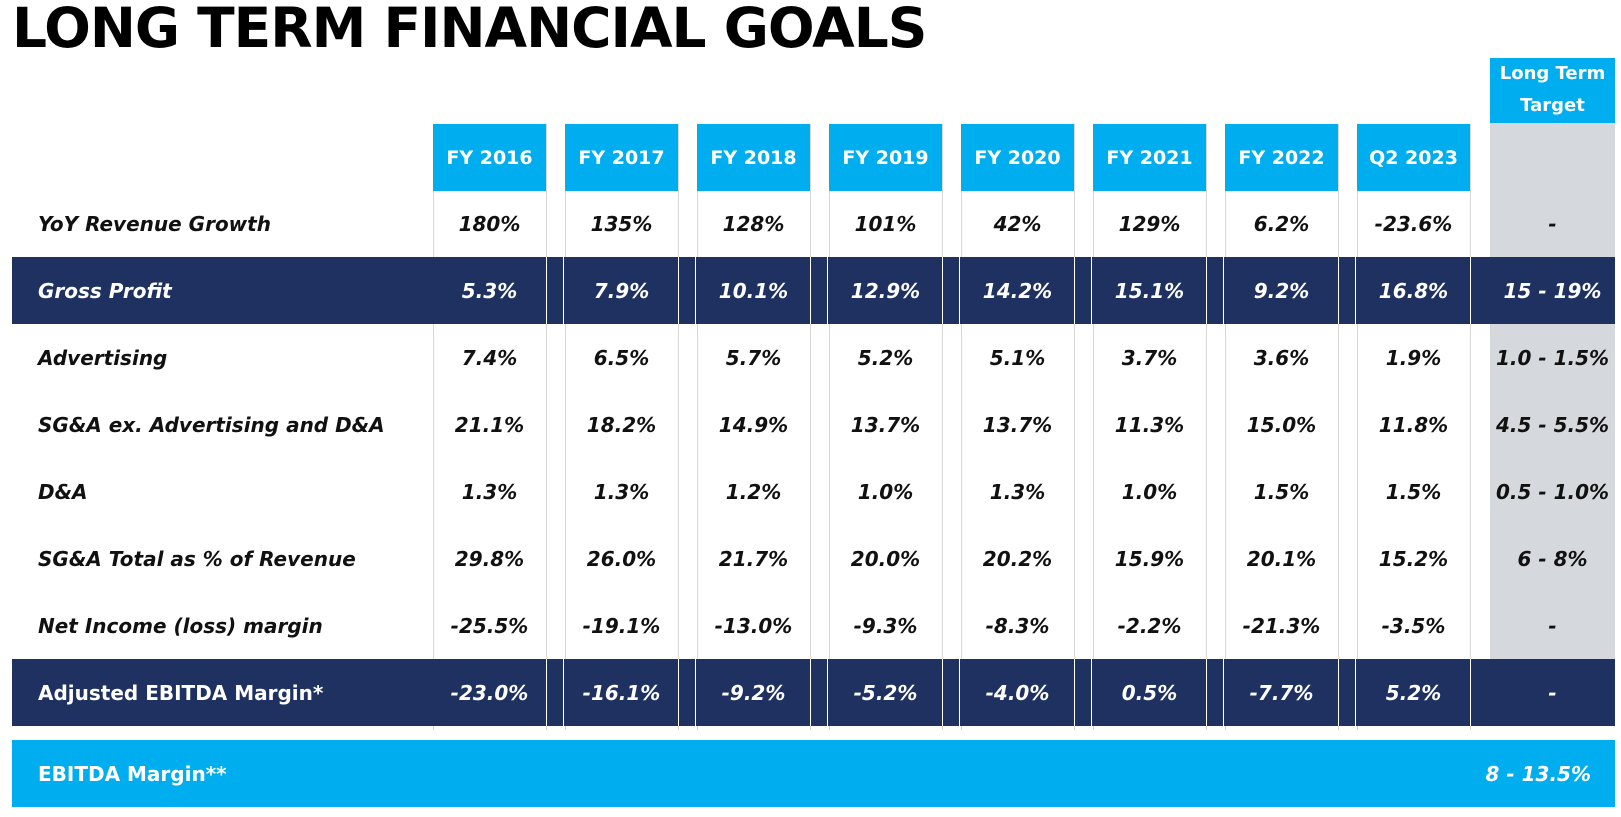 The width and height of the screenshot is (1621, 817). Describe the element at coordinates (1281, 625) in the screenshot. I see `table-cell: -21.3%` at that location.